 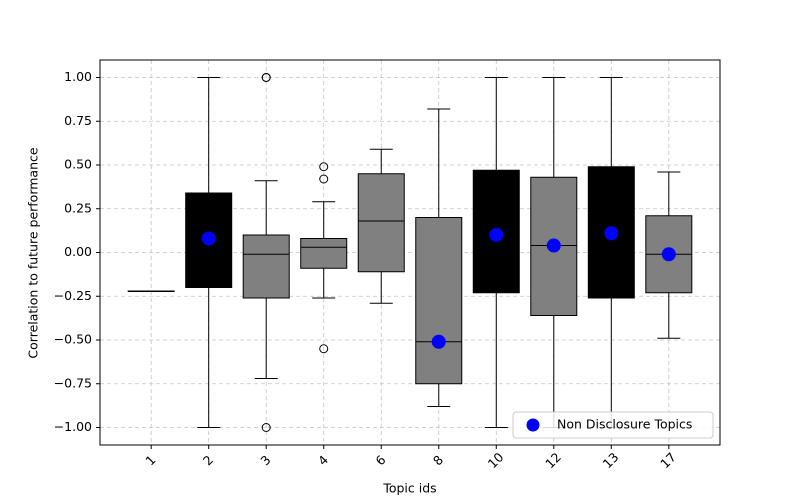 I want to click on y-tick-label: 1.00, so click(x=78, y=76).